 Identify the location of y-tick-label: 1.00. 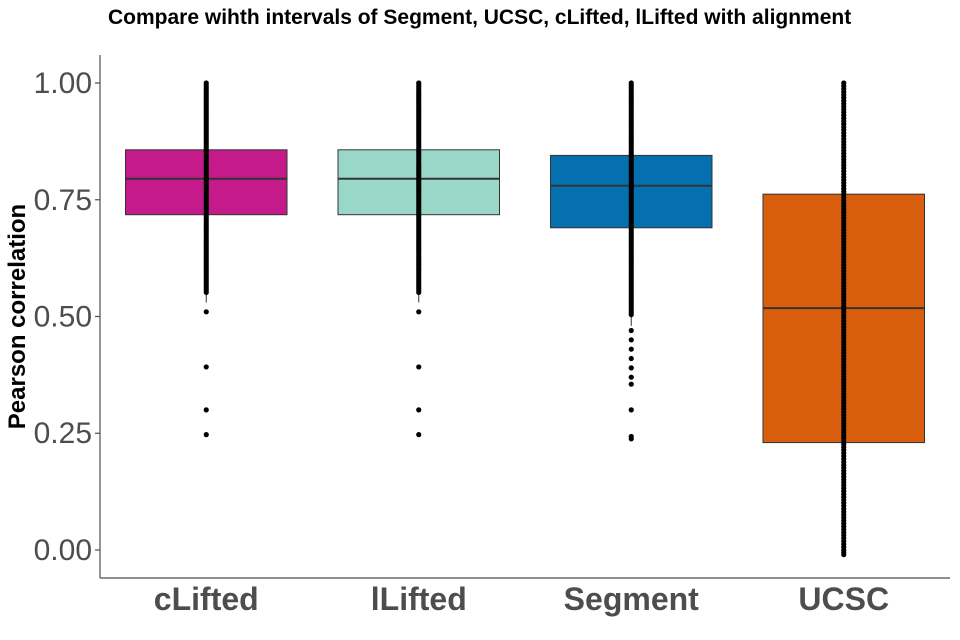
(63, 83).